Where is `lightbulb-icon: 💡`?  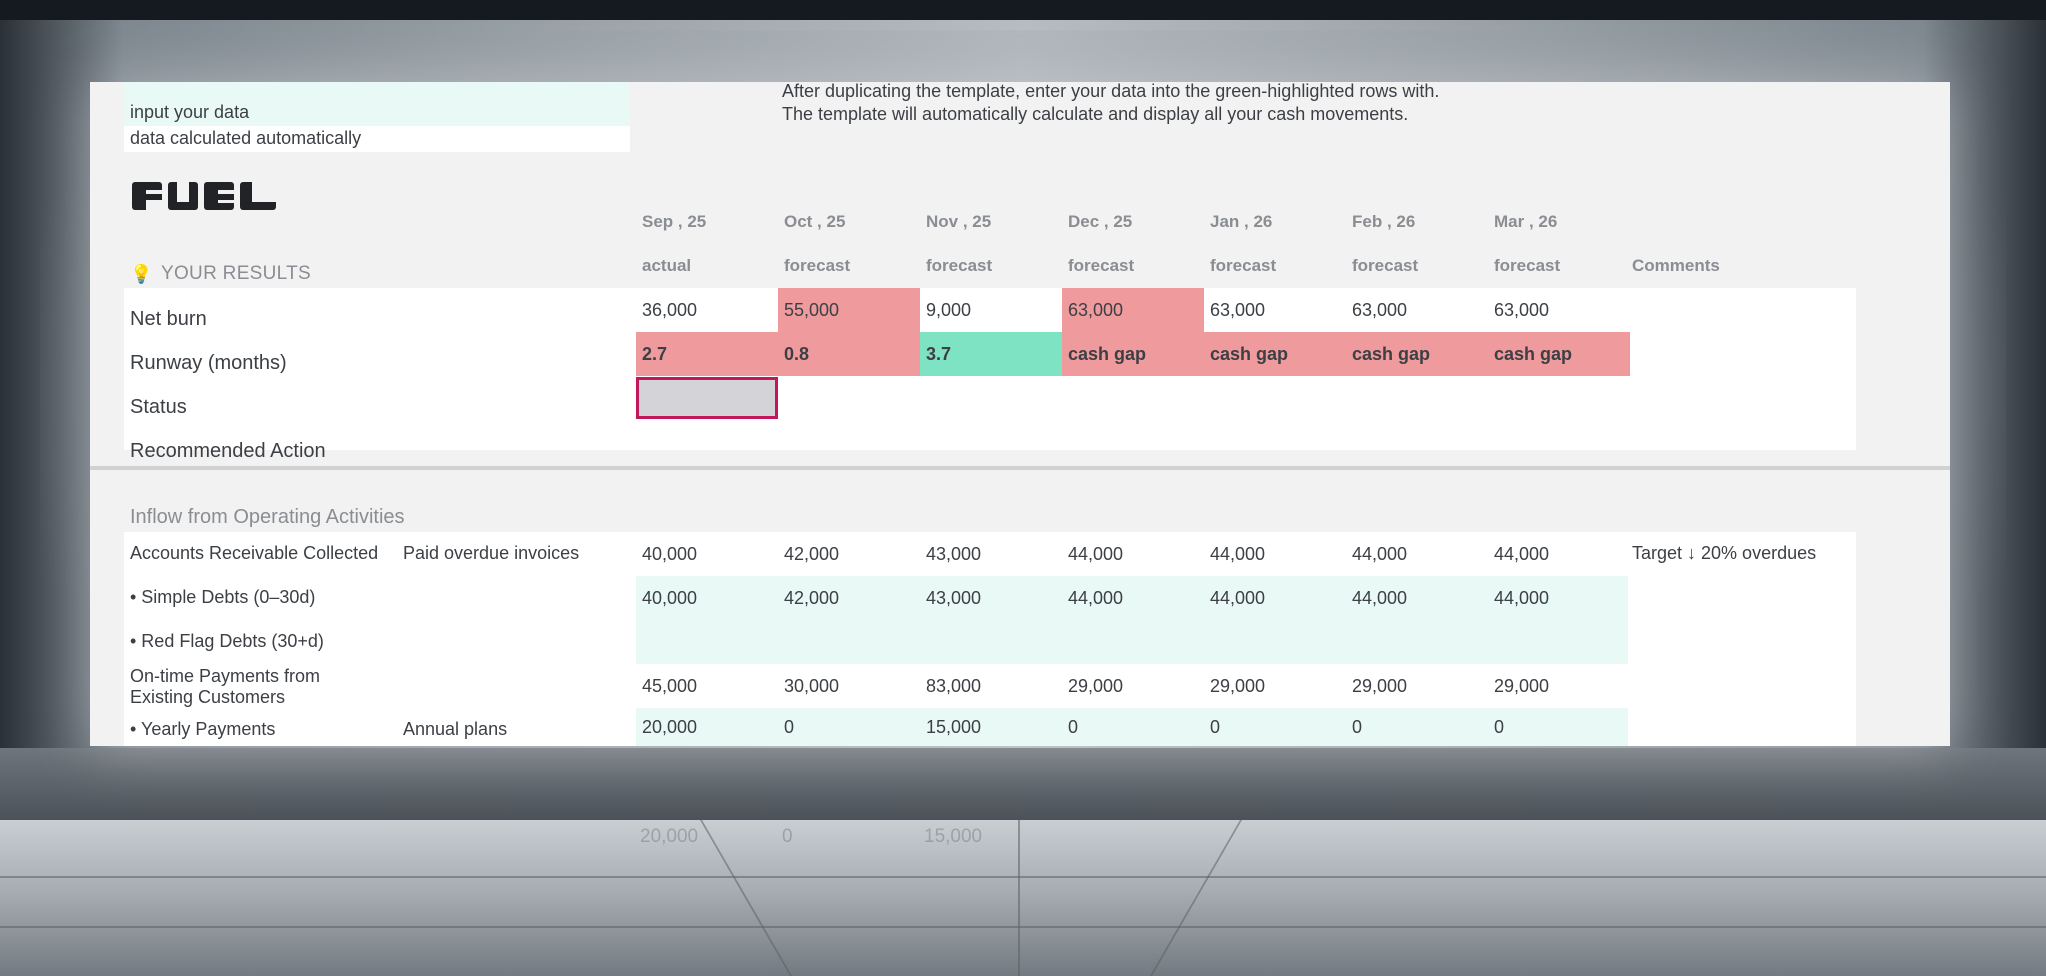
lightbulb-icon: 💡 is located at coordinates (141, 274).